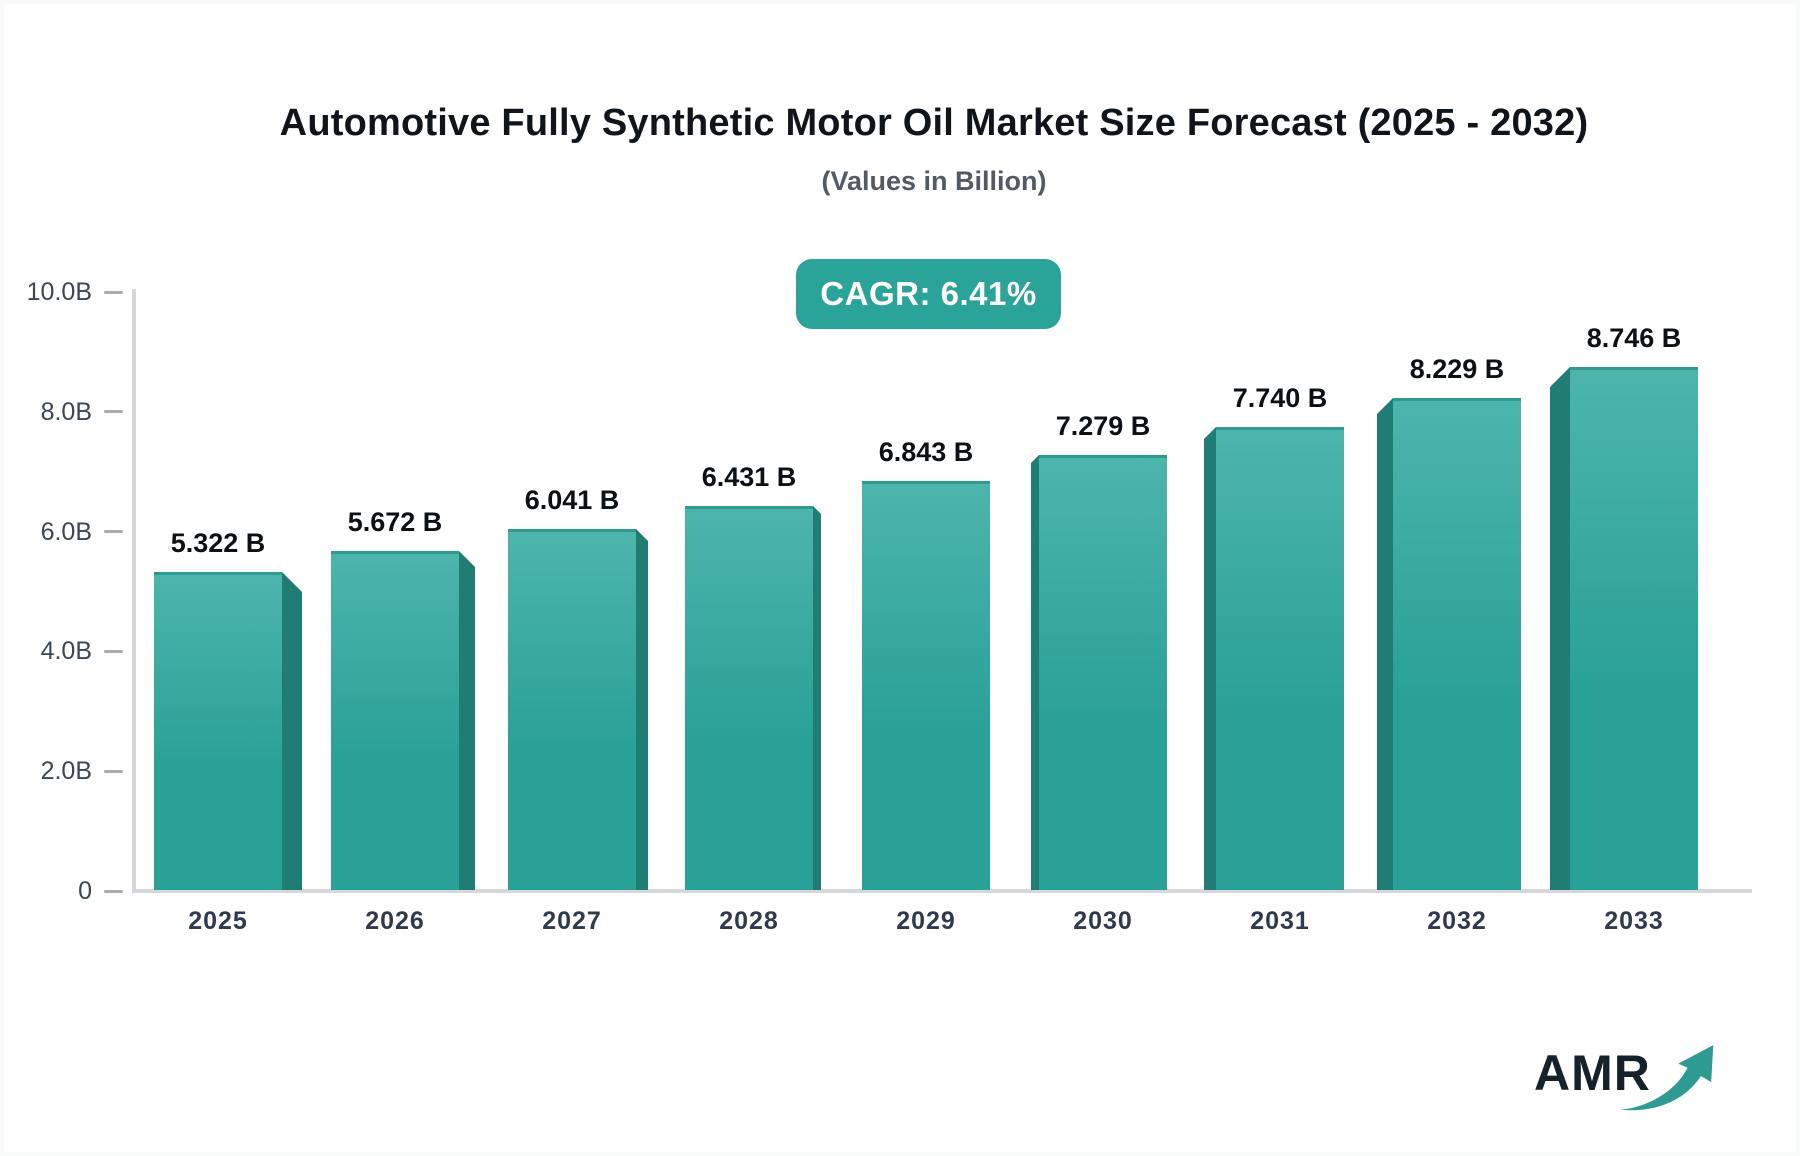  I want to click on x-axis-label: 2032, so click(1457, 921).